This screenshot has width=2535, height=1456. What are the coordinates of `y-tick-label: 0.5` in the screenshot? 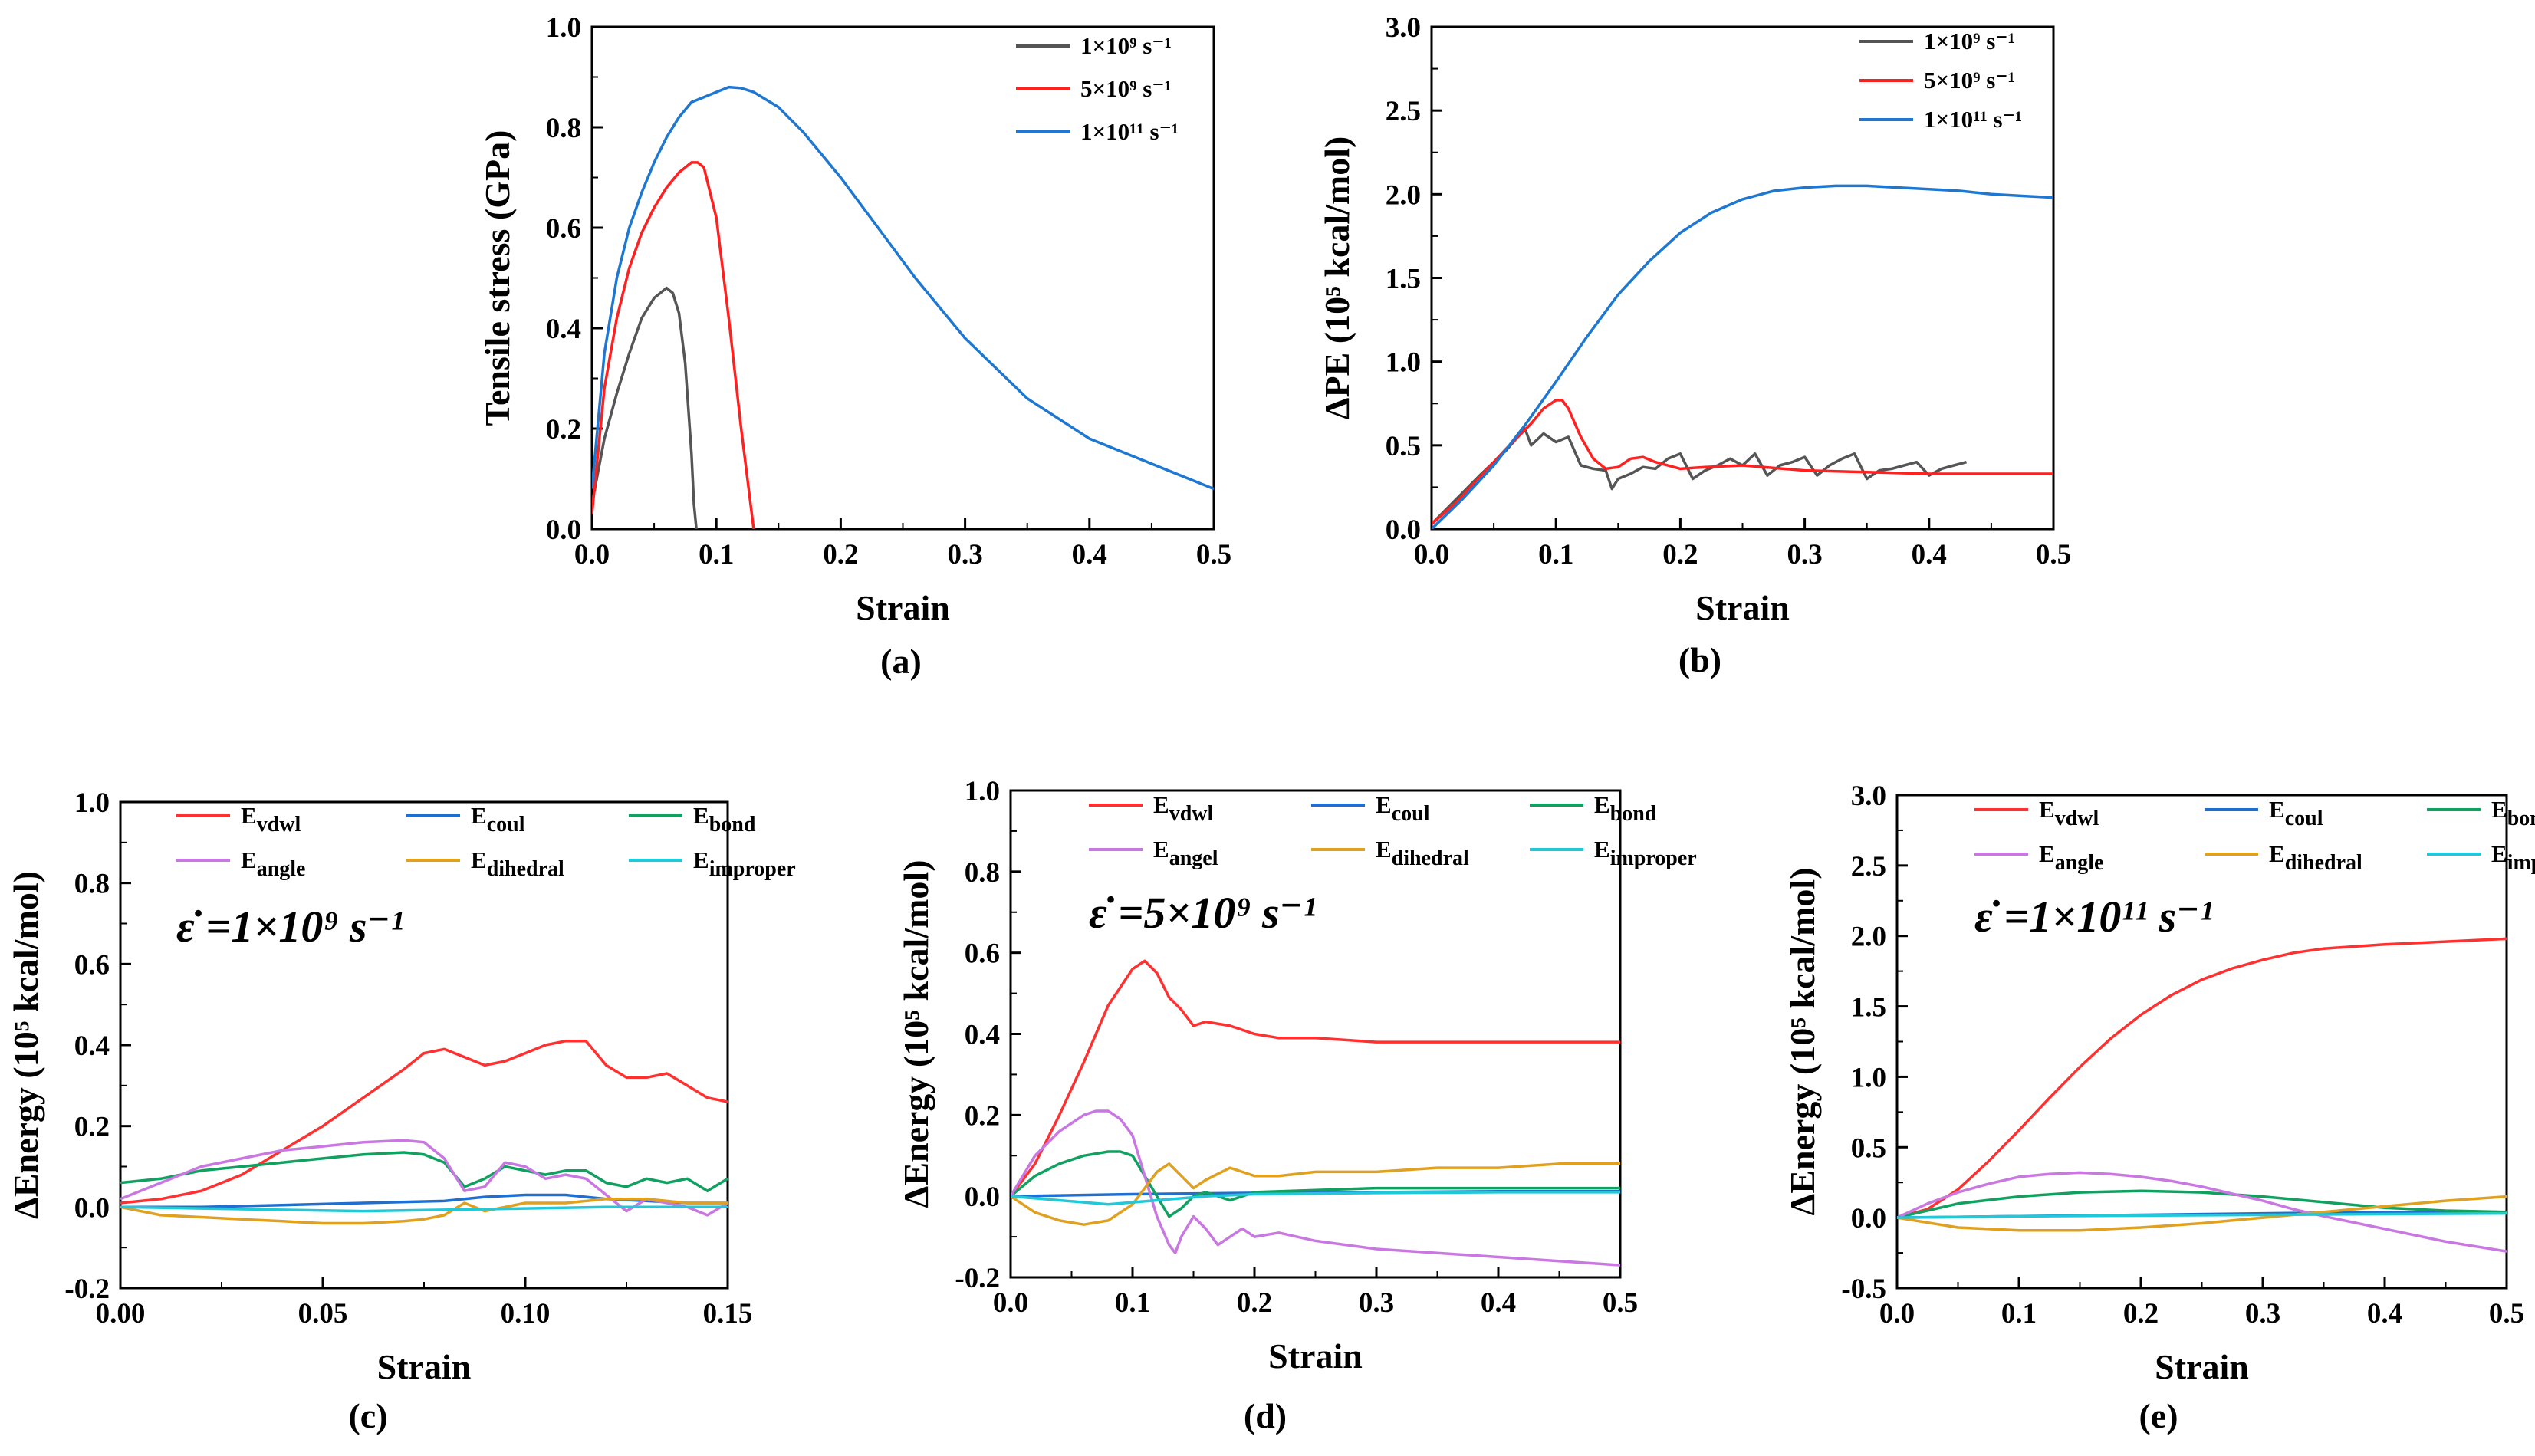 It's located at (1868, 1148).